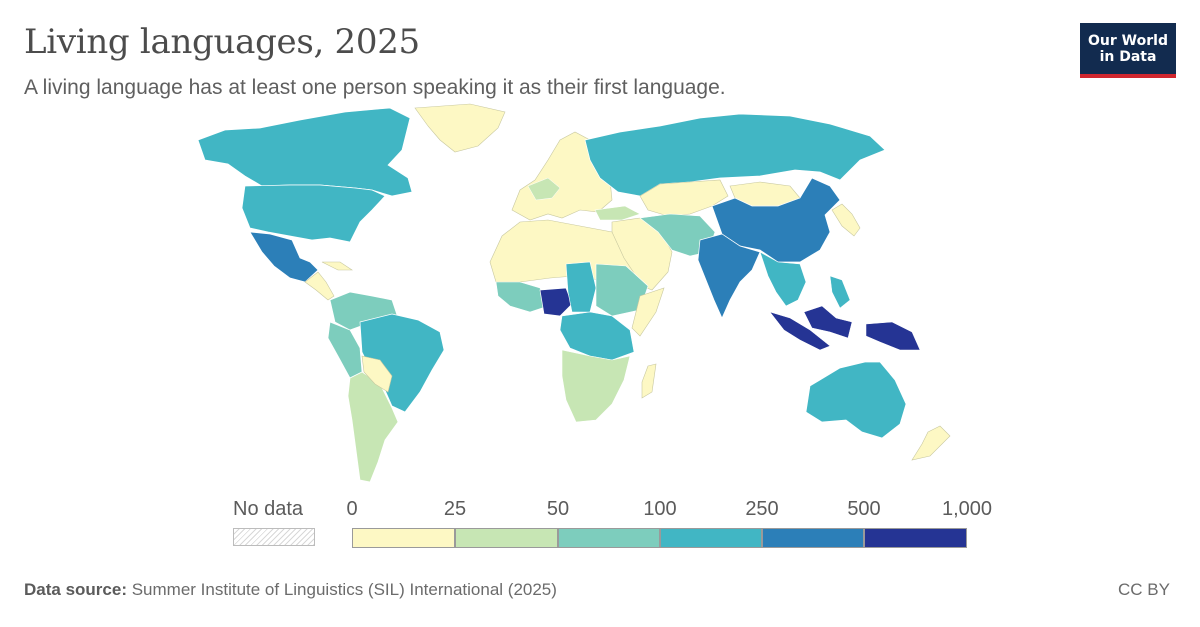 This screenshot has width=1200, height=627. I want to click on logo-line-2: in Data, so click(1128, 56).